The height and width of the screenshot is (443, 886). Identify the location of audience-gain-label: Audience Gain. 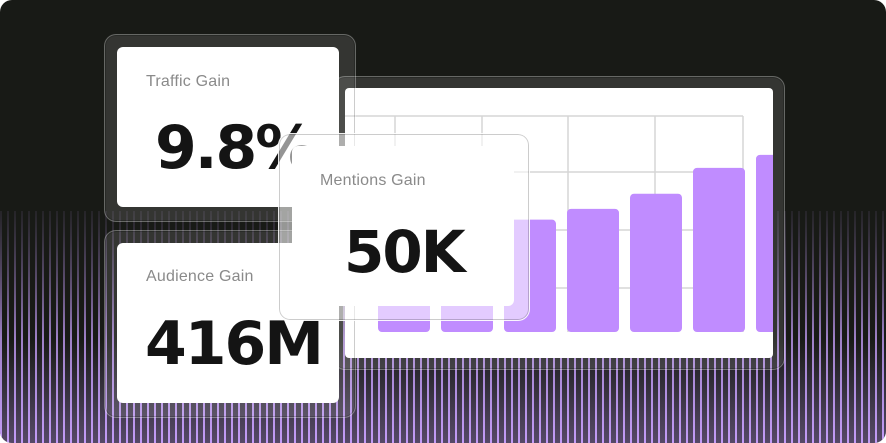
(200, 276).